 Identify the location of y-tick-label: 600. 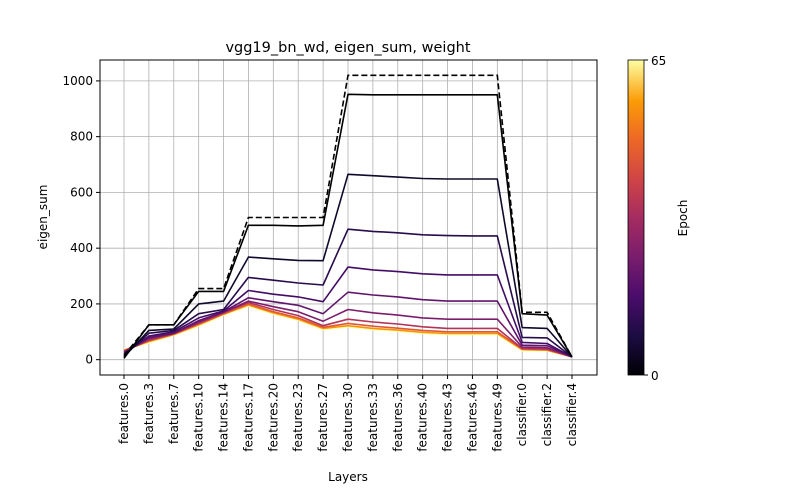
(81, 192).